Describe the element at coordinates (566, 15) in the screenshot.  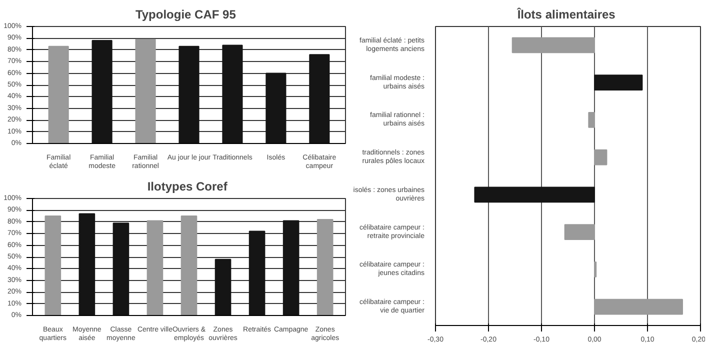
I see `chart-title: Îlots alimentaires` at that location.